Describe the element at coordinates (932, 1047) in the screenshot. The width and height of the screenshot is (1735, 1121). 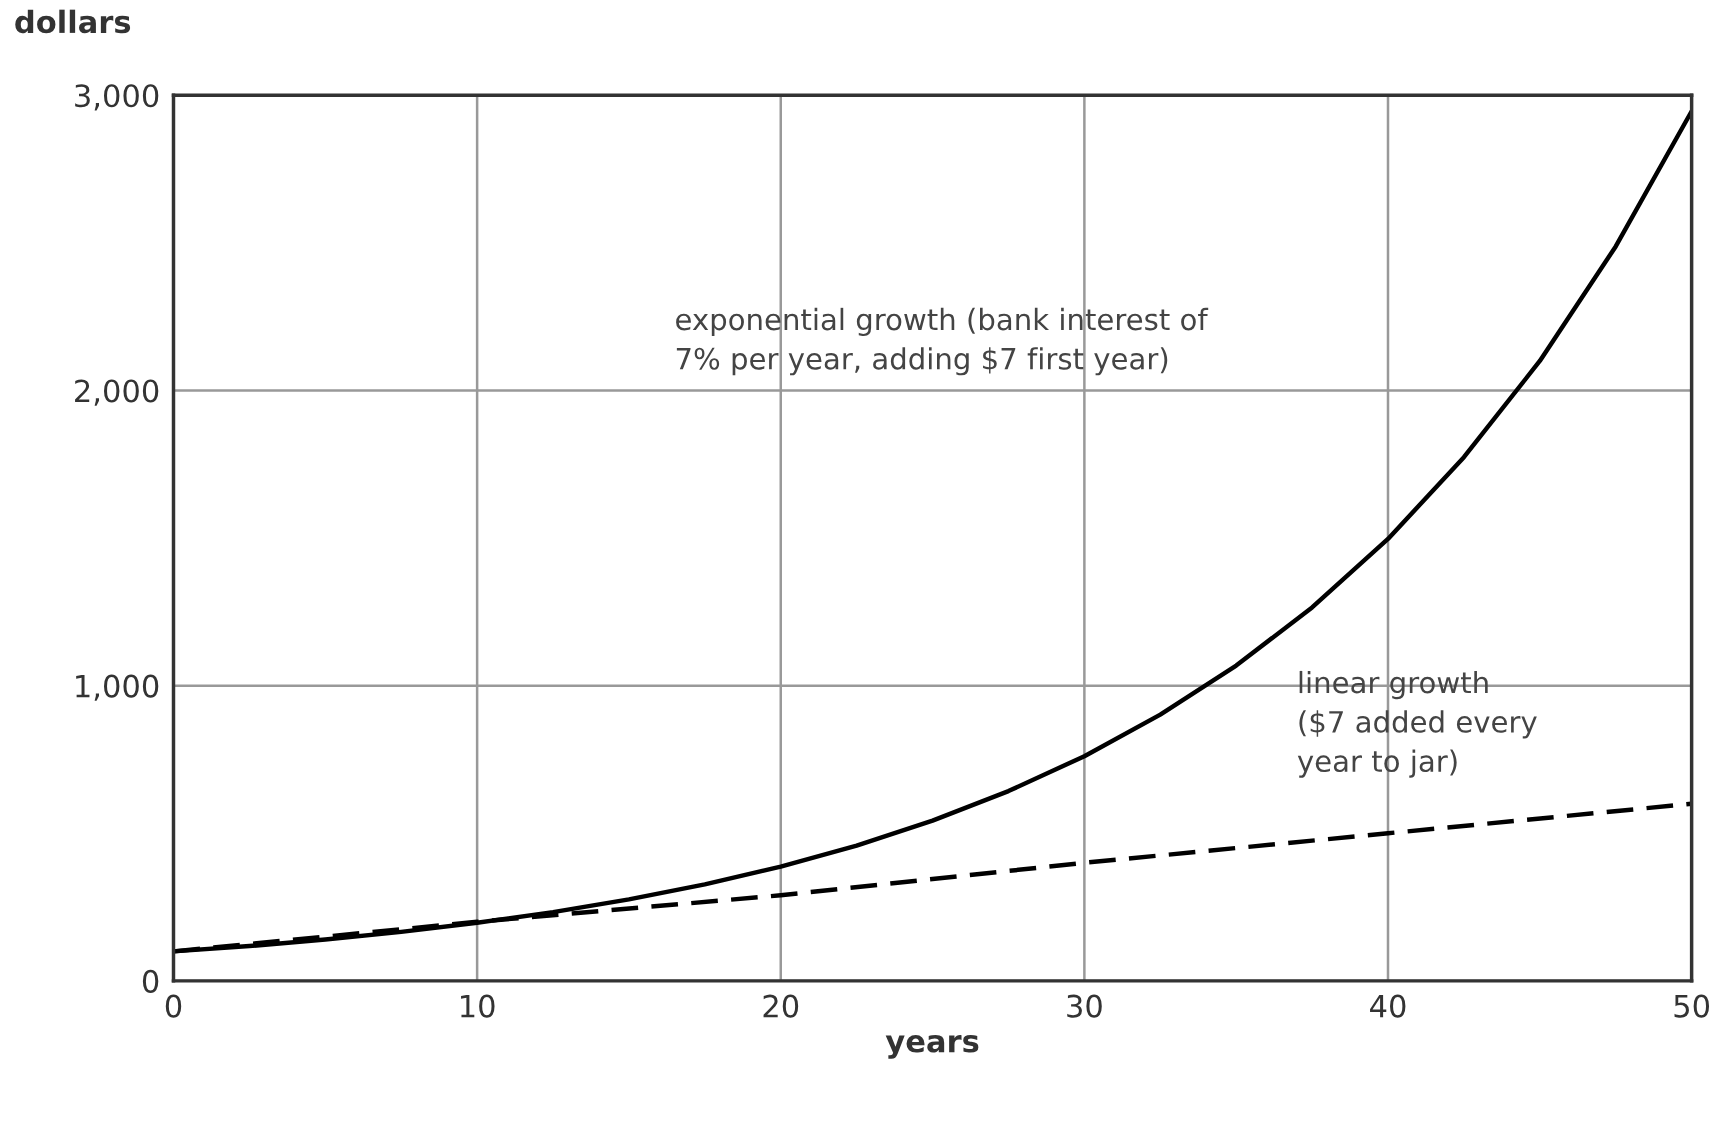
I see `x-axis-title: years` at that location.